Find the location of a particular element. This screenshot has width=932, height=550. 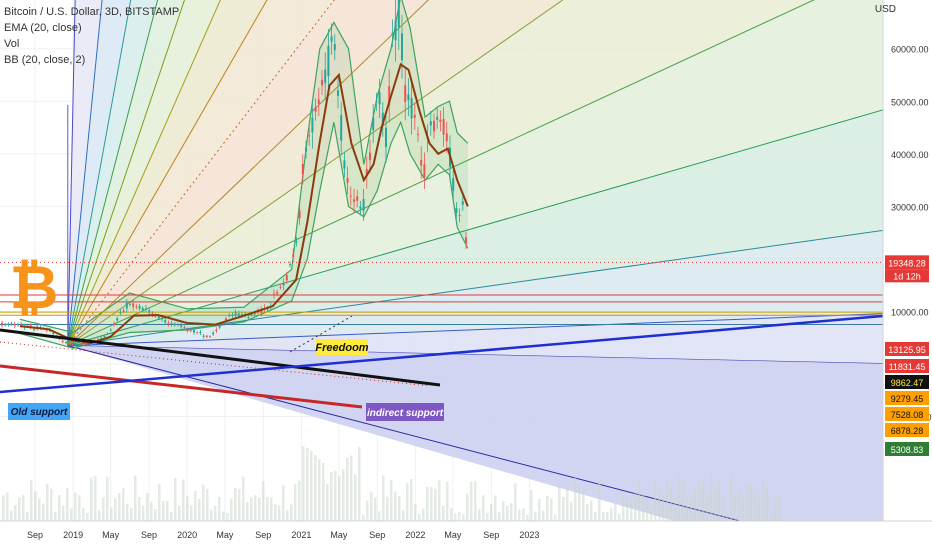

legend-ema: EMA (20, close) is located at coordinates (43, 28).